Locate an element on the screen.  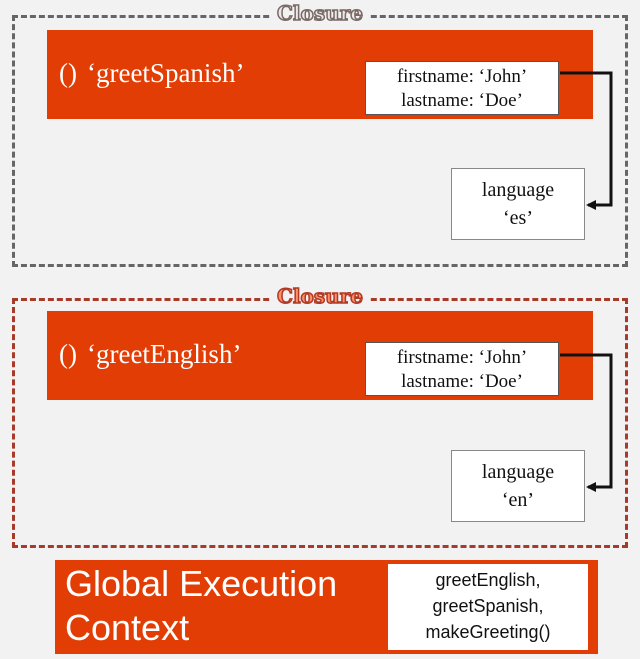
global-title: Global Execution Context is located at coordinates (201, 606).